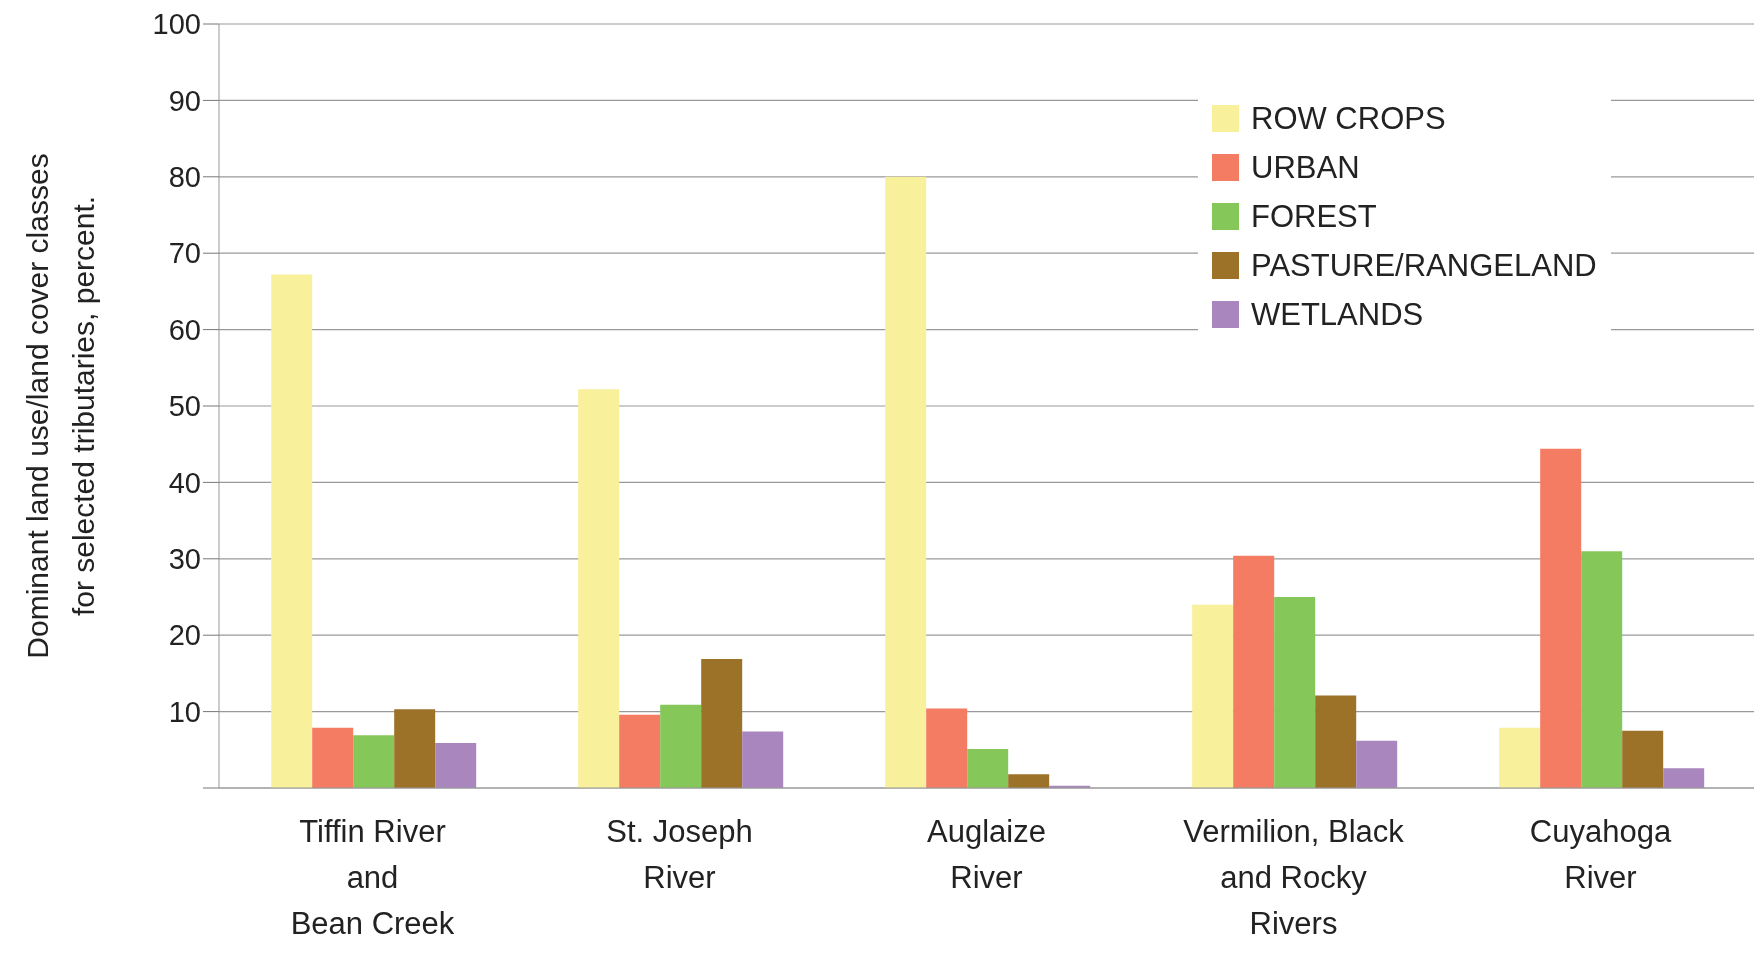 The height and width of the screenshot is (954, 1762). What do you see at coordinates (184, 329) in the screenshot?
I see `y-tick-label: 60` at bounding box center [184, 329].